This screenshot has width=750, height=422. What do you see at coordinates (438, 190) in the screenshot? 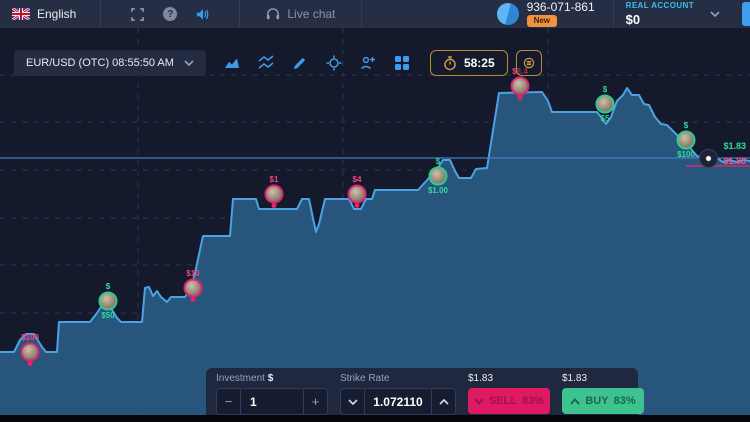
I see `trade-marker-value: $1.00` at bounding box center [438, 190].